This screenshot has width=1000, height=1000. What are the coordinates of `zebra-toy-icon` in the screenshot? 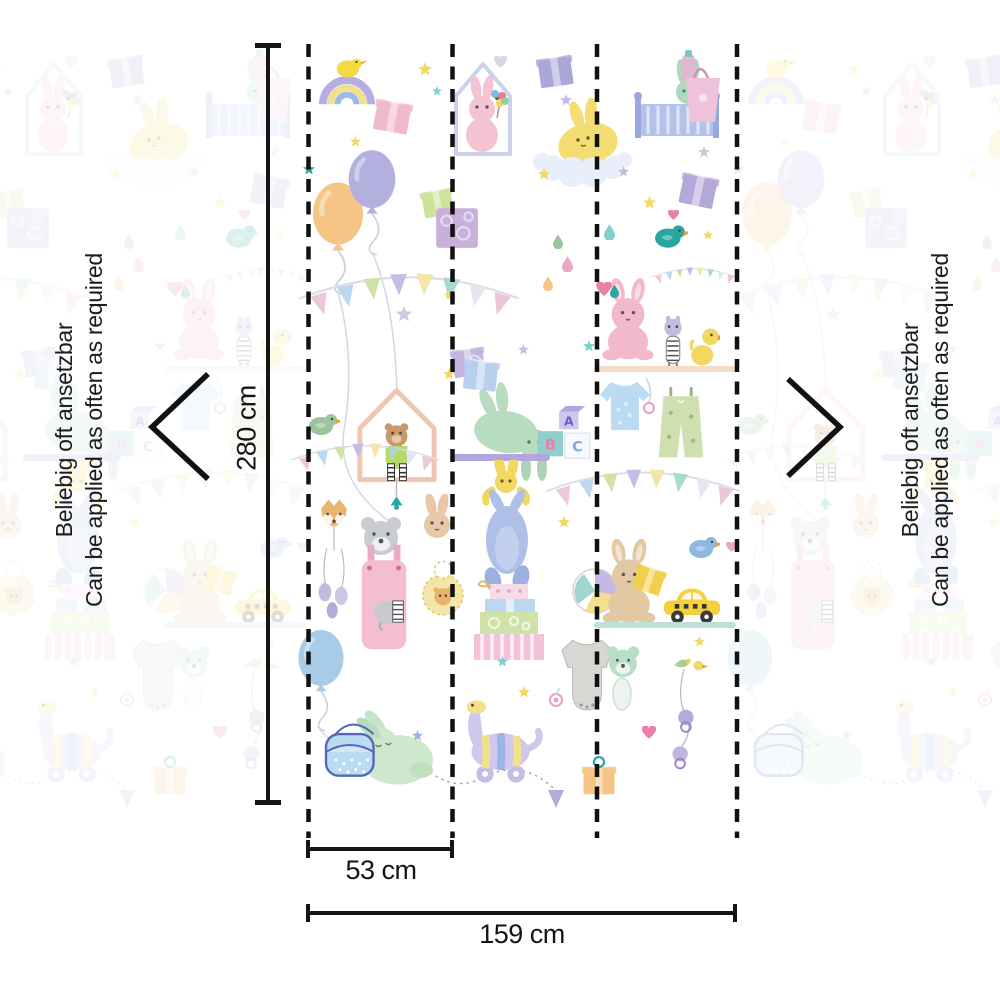 It's located at (673, 344).